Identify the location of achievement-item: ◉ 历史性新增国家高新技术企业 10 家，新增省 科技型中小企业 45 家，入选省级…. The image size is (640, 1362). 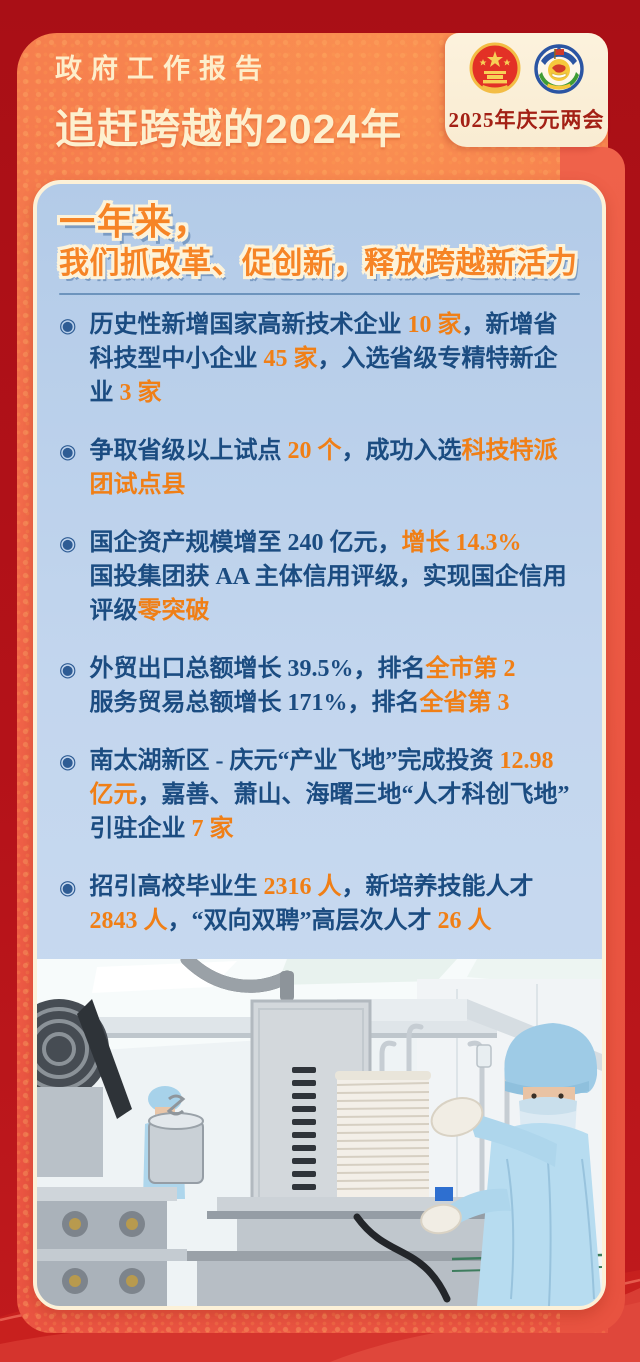
(325, 359).